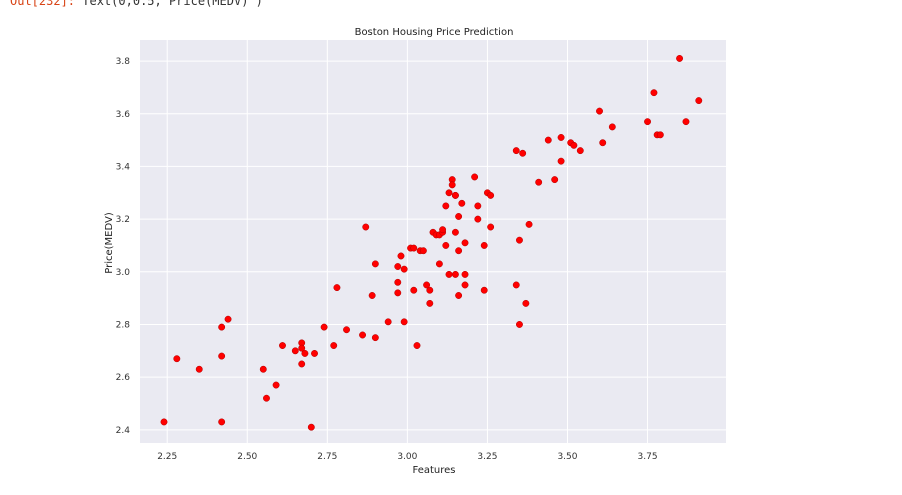 The height and width of the screenshot is (495, 902). Describe the element at coordinates (123, 62) in the screenshot. I see `y-tick-label: 3.8` at that location.